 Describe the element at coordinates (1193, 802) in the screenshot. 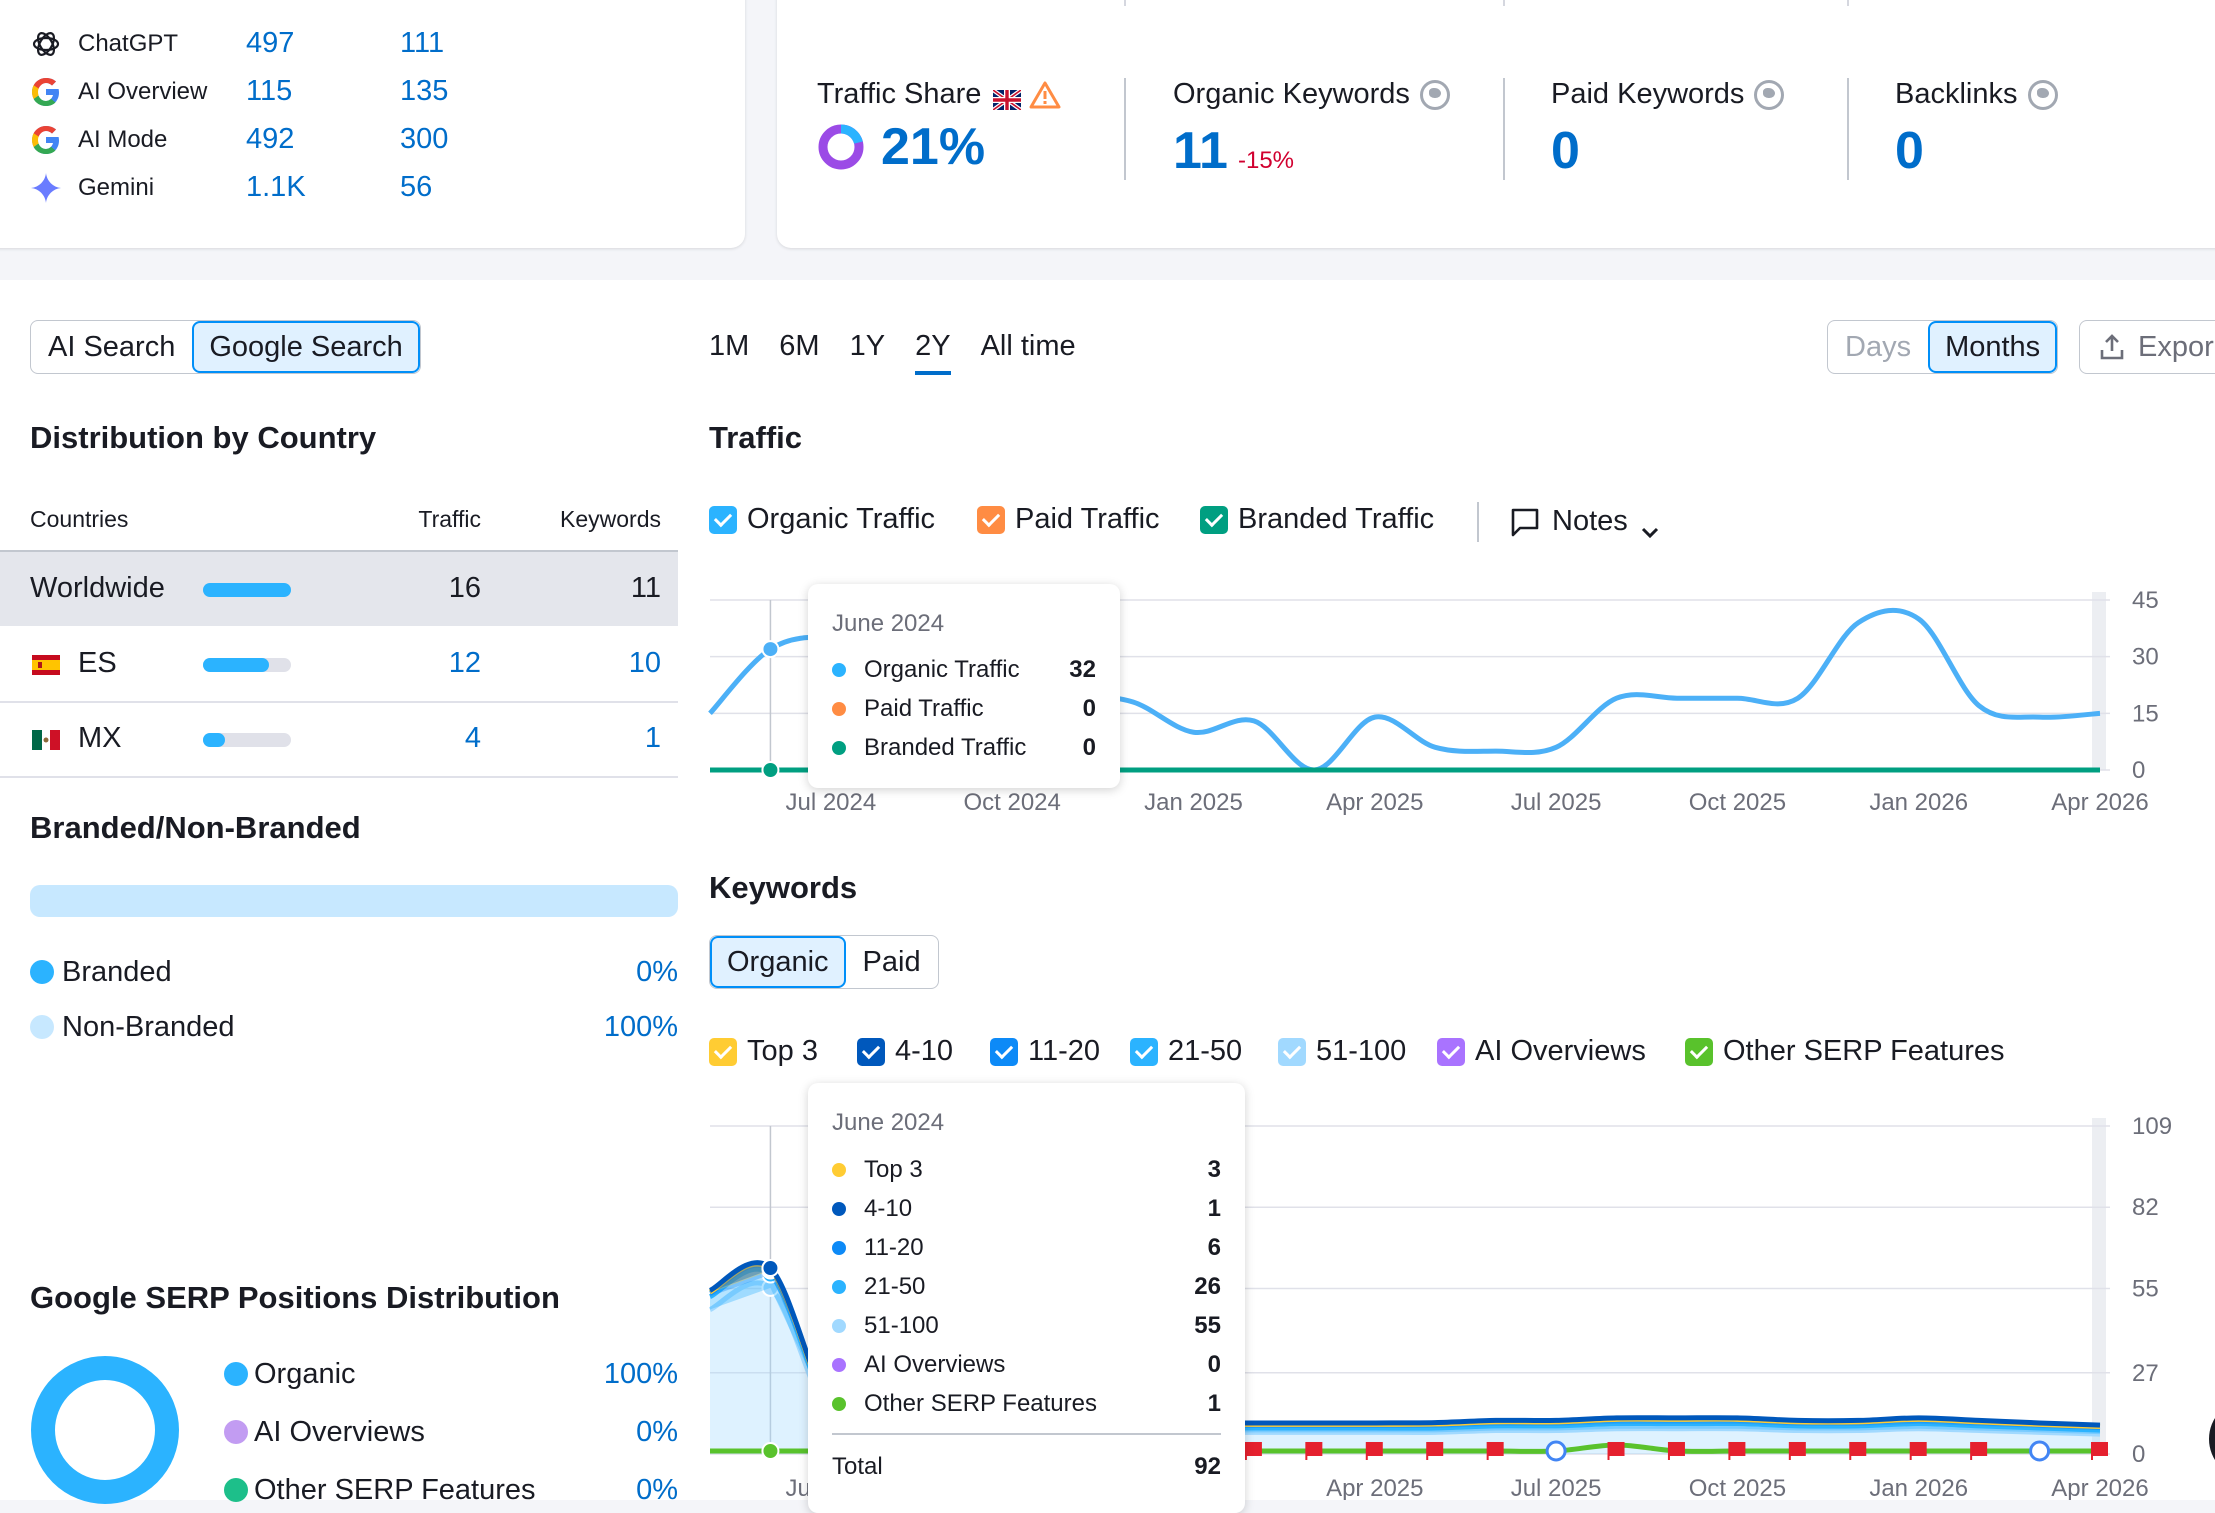

I see `x-tick-label: Jan 2025` at that location.